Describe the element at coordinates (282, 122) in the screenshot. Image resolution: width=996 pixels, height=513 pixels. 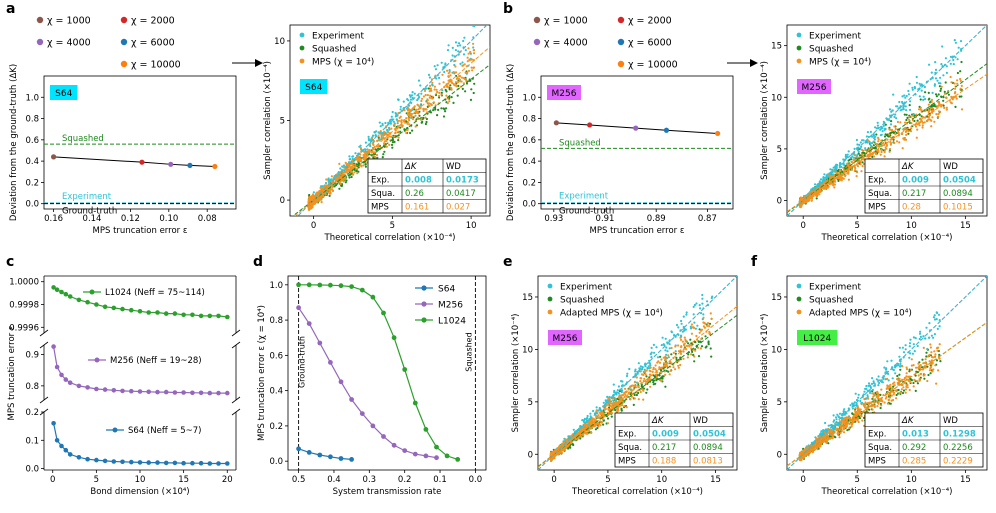
I see `a-right-ytick-label: 5` at that location.